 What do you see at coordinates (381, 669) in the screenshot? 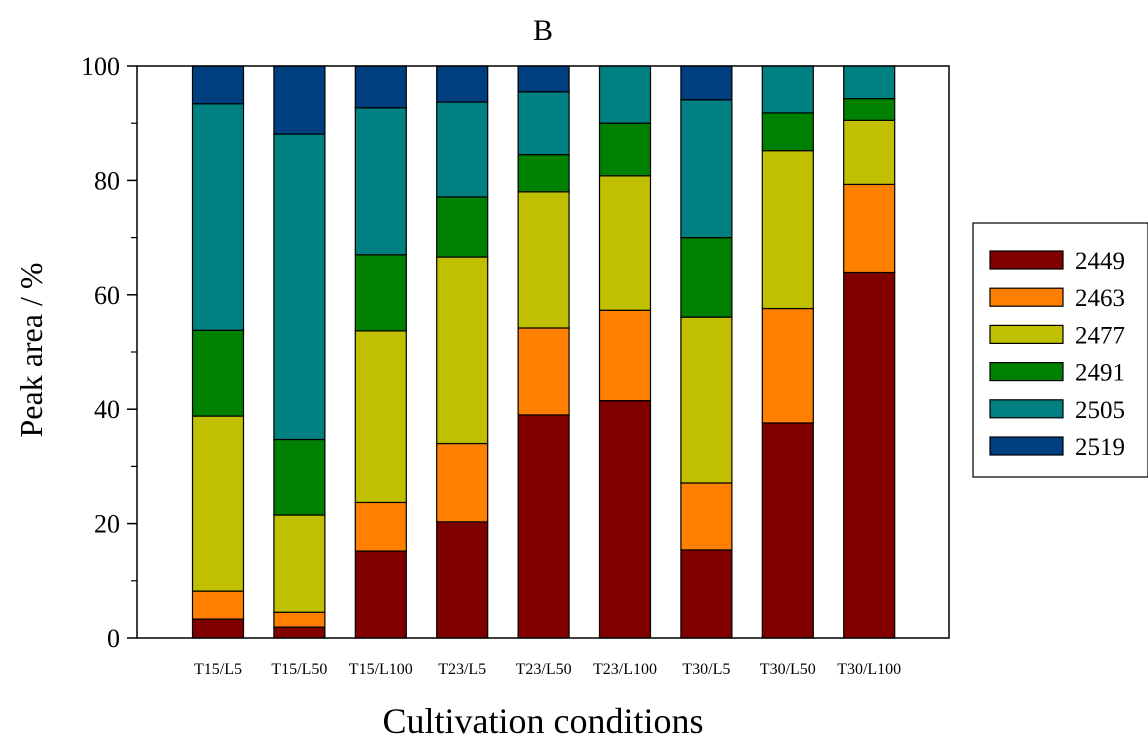
I see `x-tick-label: T15/L100` at bounding box center [381, 669].